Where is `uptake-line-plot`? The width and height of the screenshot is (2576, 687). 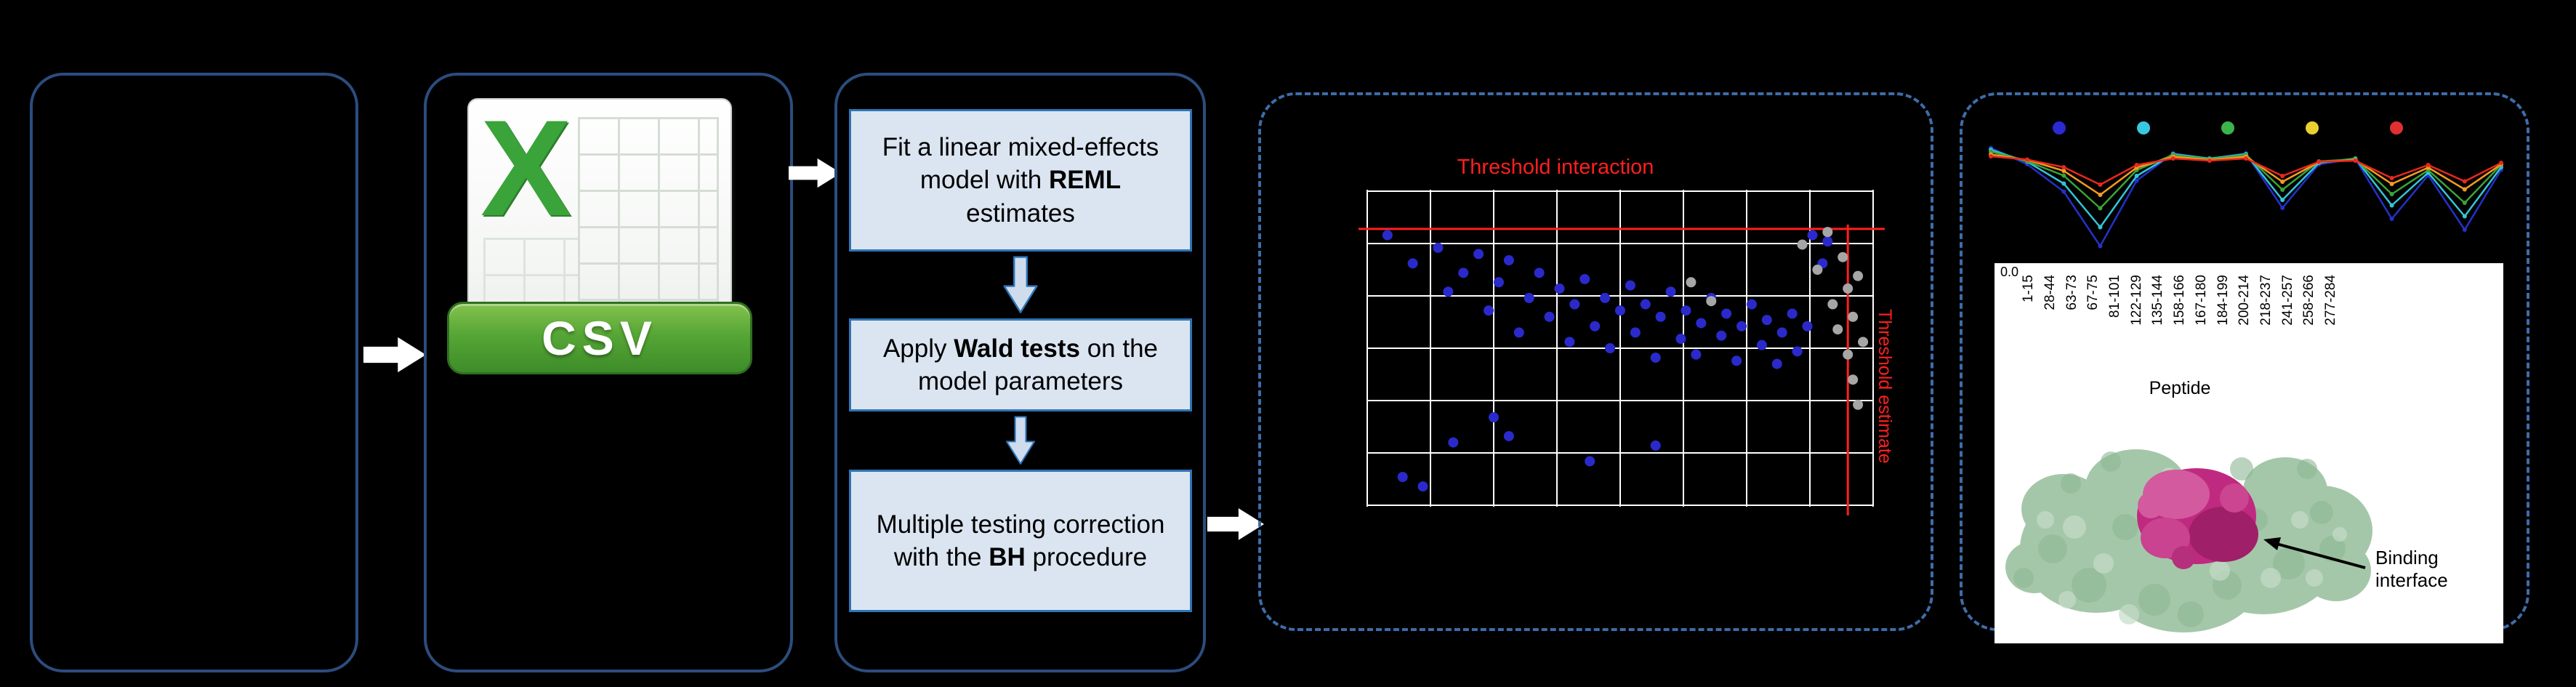 uptake-line-plot is located at coordinates (2246, 185).